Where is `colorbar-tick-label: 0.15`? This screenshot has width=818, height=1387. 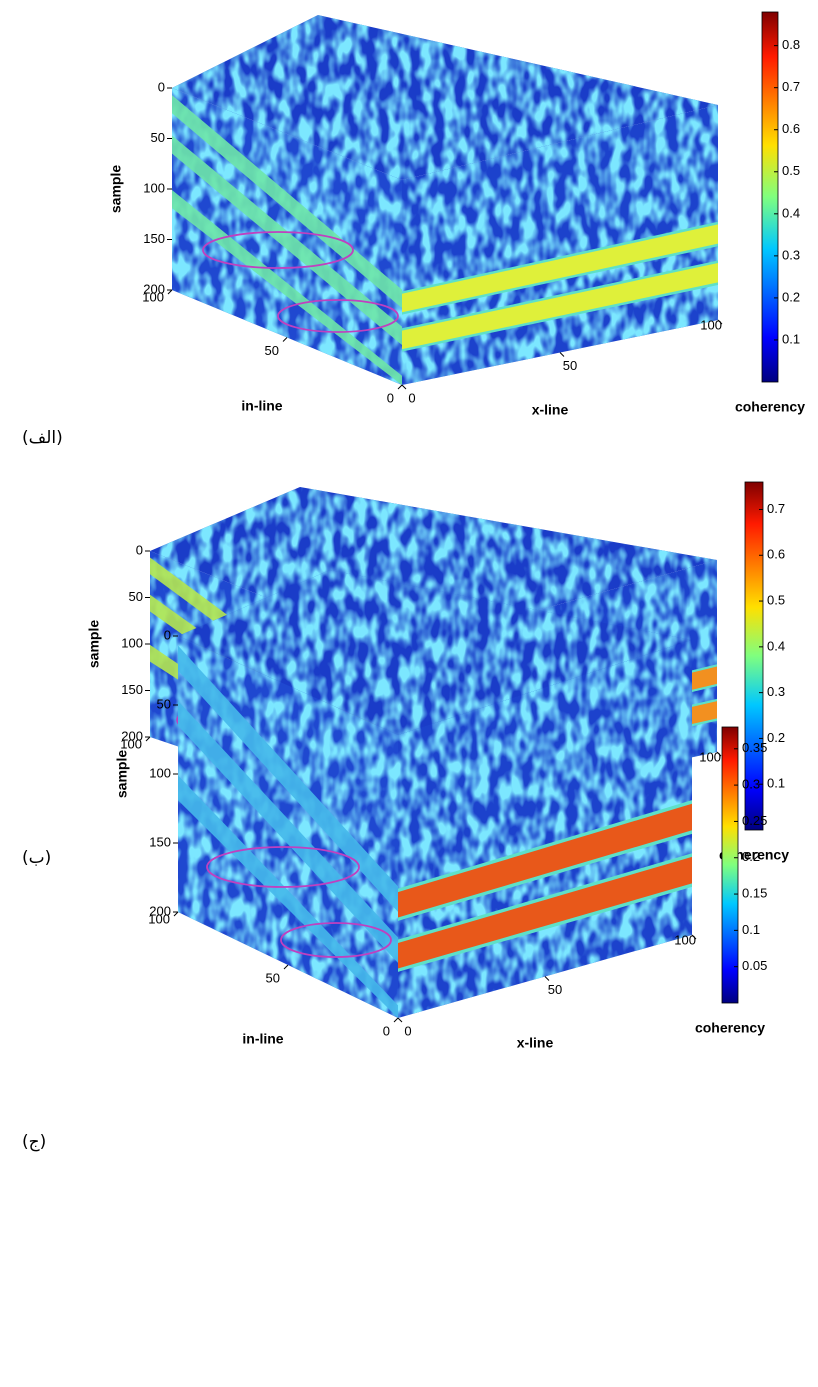 colorbar-tick-label: 0.15 is located at coordinates (754, 892).